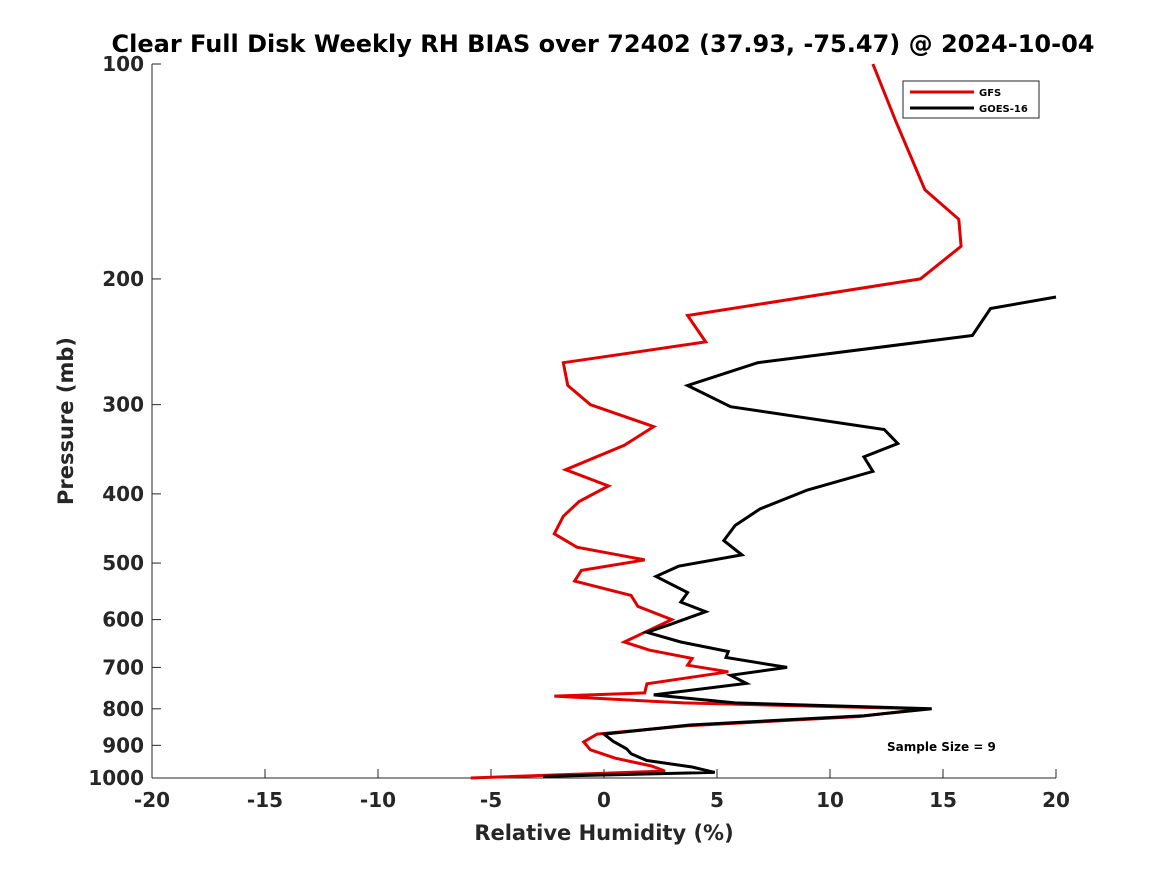 The width and height of the screenshot is (1167, 875). I want to click on x-tick-label: 10, so click(830, 800).